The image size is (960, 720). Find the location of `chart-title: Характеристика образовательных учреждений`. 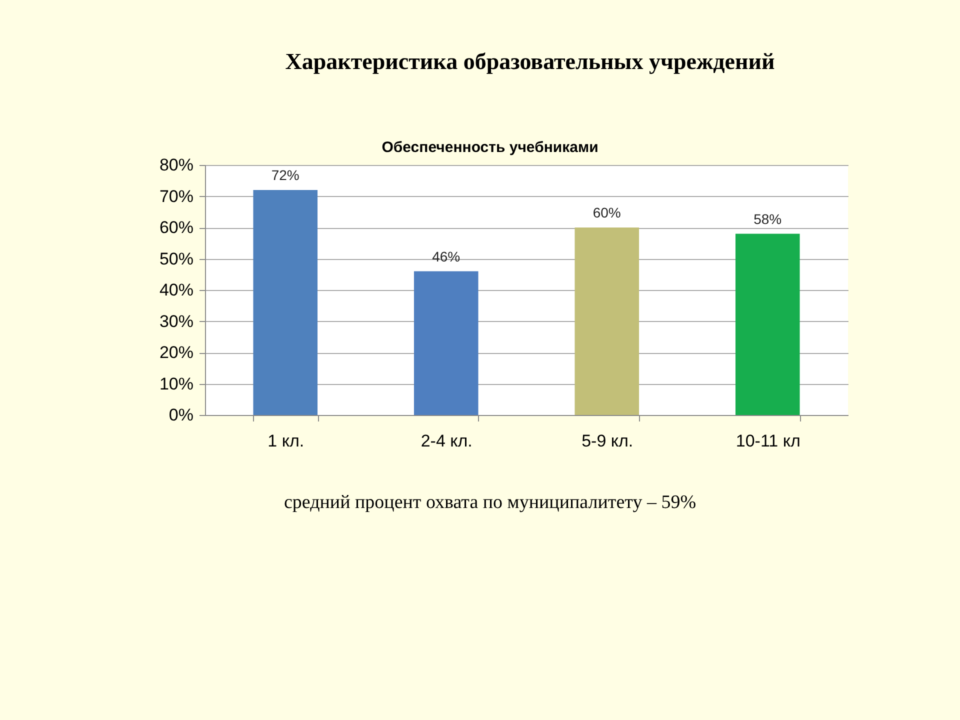

chart-title: Характеристика образовательных учреждений is located at coordinates (530, 61).